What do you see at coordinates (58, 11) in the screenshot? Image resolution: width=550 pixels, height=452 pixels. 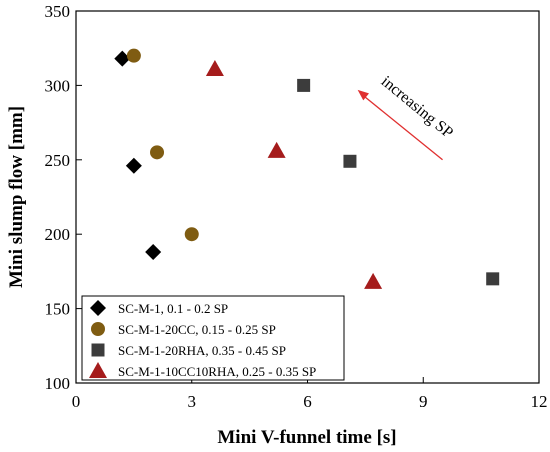 I see `y-tick-label: 350` at bounding box center [58, 11].